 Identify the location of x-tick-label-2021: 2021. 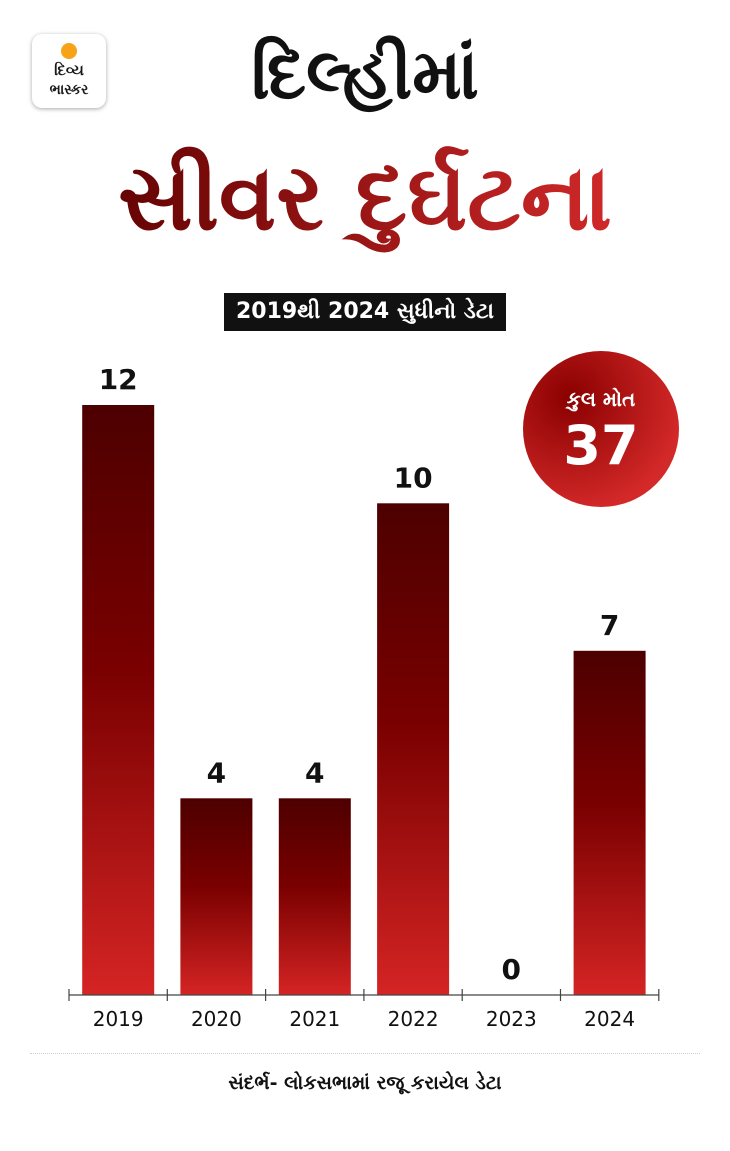
(314, 1019).